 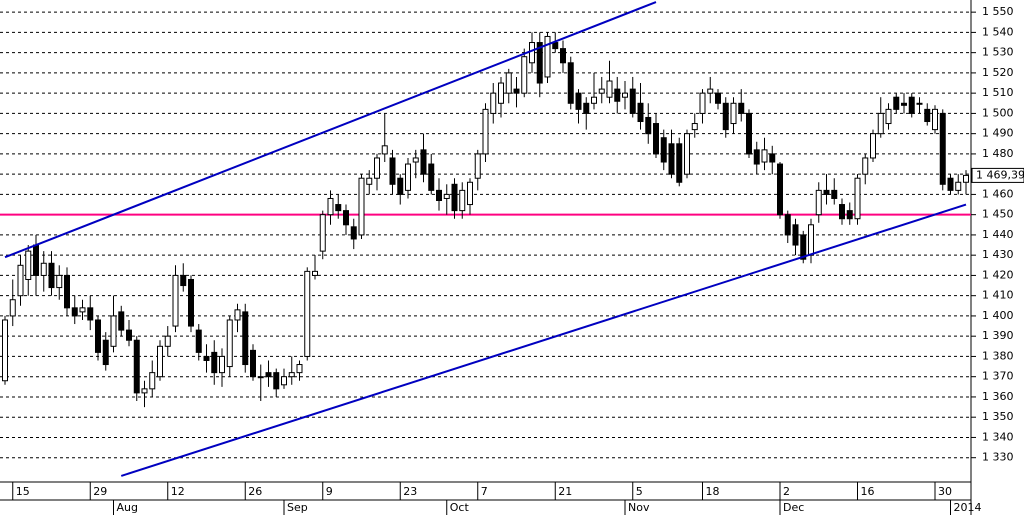 What do you see at coordinates (998, 436) in the screenshot?
I see `y-tick-label: 1 340` at bounding box center [998, 436].